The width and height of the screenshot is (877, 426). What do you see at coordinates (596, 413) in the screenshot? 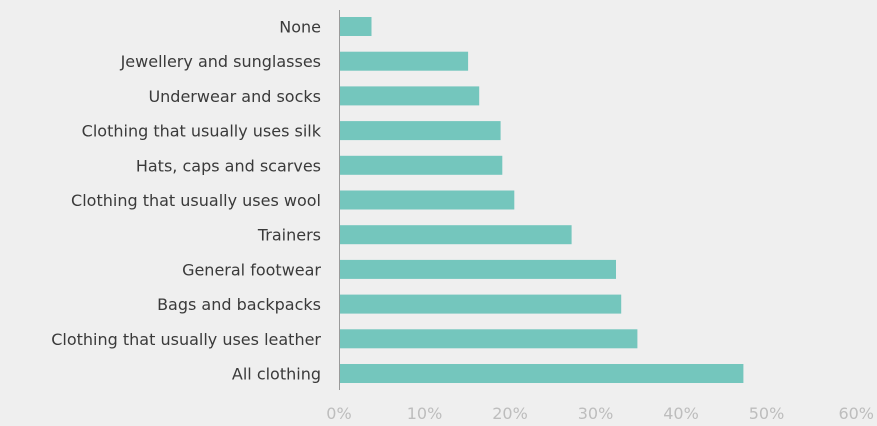
I see `x-tick-label: 30%` at bounding box center [596, 413].